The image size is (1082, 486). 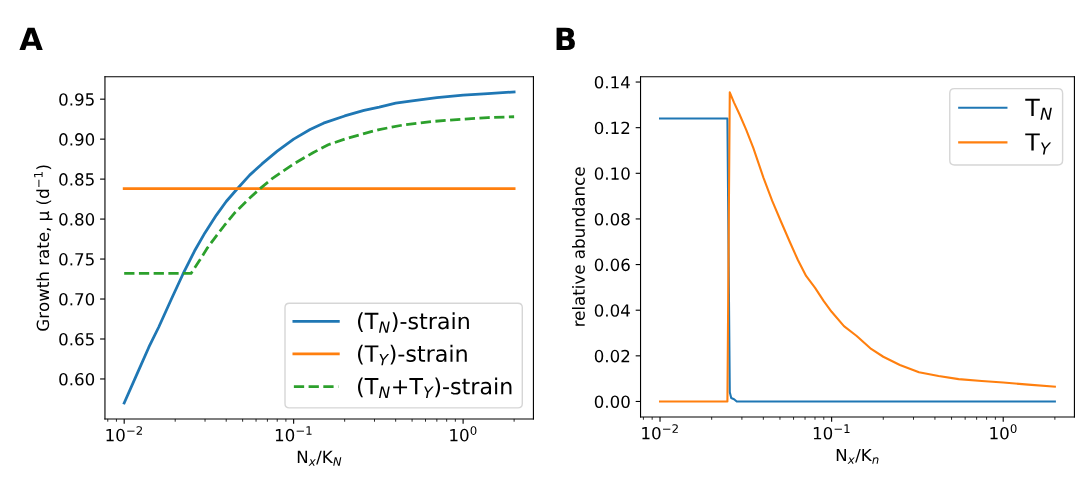 I want to click on y-axis-title: Growth rate, μ (d$^{−1}$), so click(x=43, y=248).